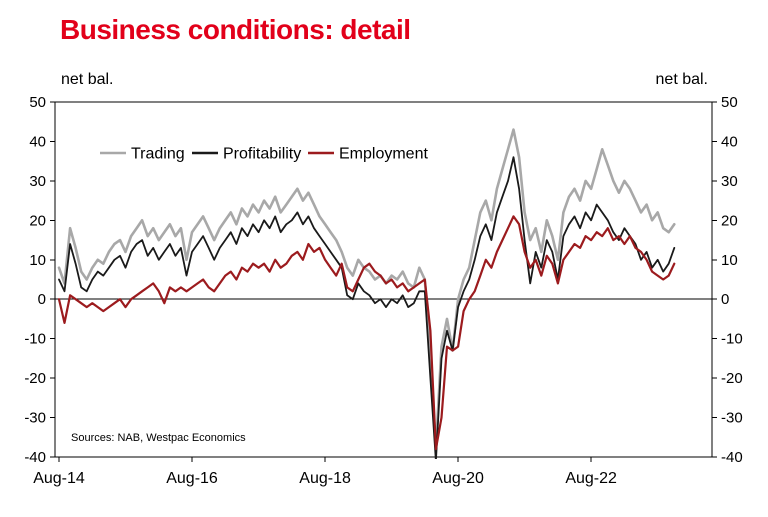 This screenshot has width=768, height=517. What do you see at coordinates (725, 299) in the screenshot?
I see `y-tick-label-right: 0` at bounding box center [725, 299].